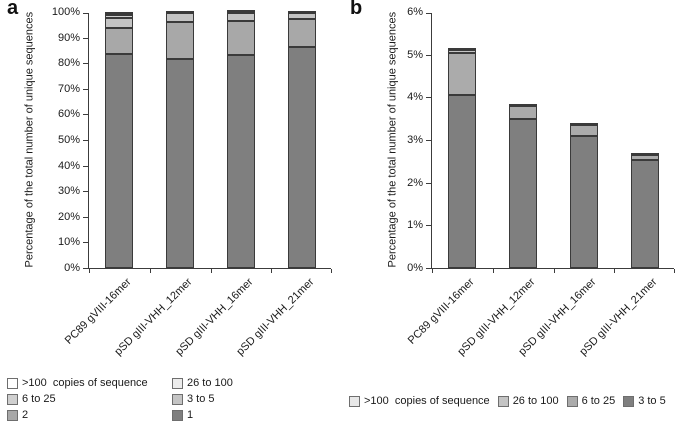  What do you see at coordinates (40, 140) in the screenshot?
I see `y-axis-tick-labels: 0% 10% 20% 30% 40% 50% 60% 70% 80% 90% 100%` at bounding box center [40, 140].